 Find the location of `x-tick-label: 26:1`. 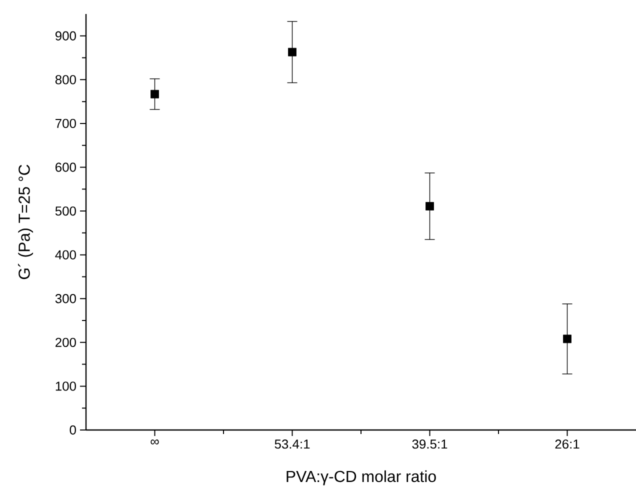

x-tick-label: 26:1 is located at coordinates (567, 444).